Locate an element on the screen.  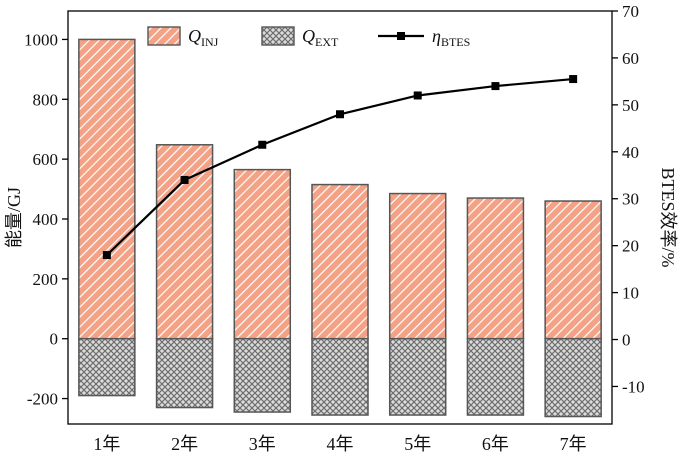
left-tick-label: 0 is located at coordinates (54, 339).